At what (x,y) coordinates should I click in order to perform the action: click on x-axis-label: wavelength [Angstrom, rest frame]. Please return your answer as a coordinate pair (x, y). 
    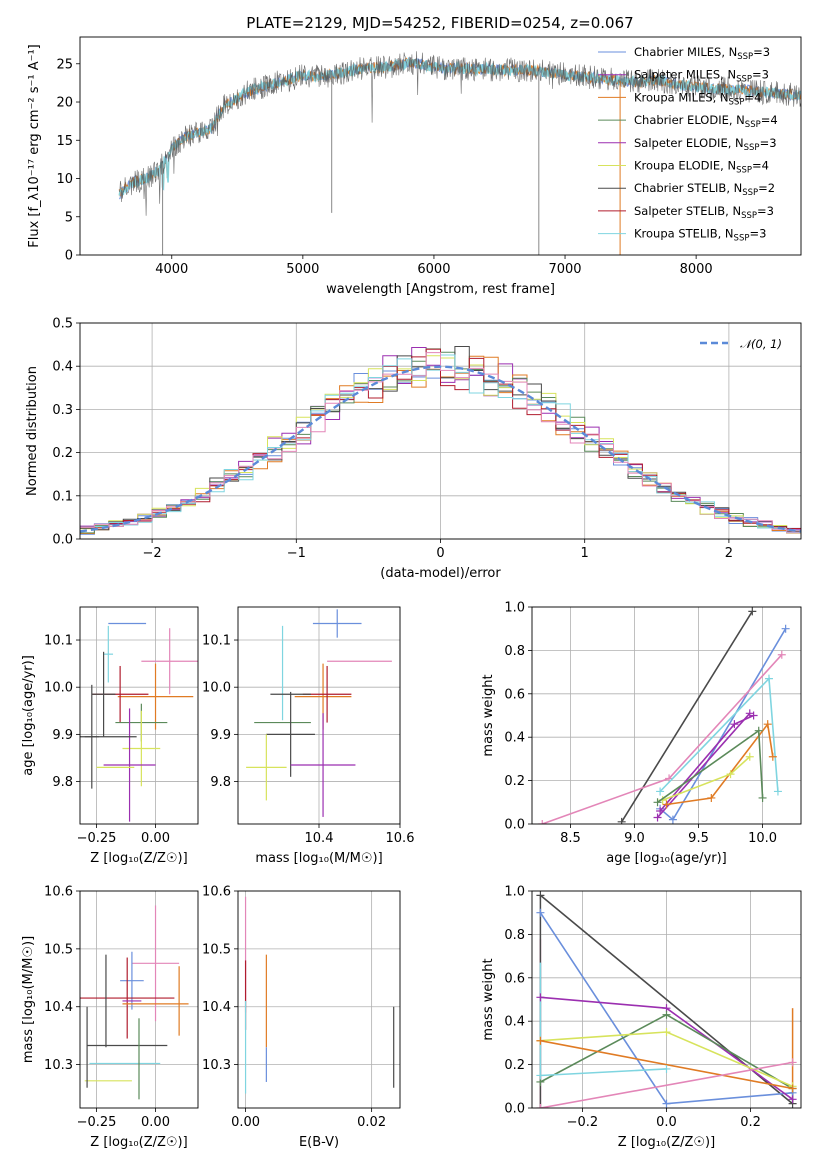
    Looking at the image, I should click on (440, 289).